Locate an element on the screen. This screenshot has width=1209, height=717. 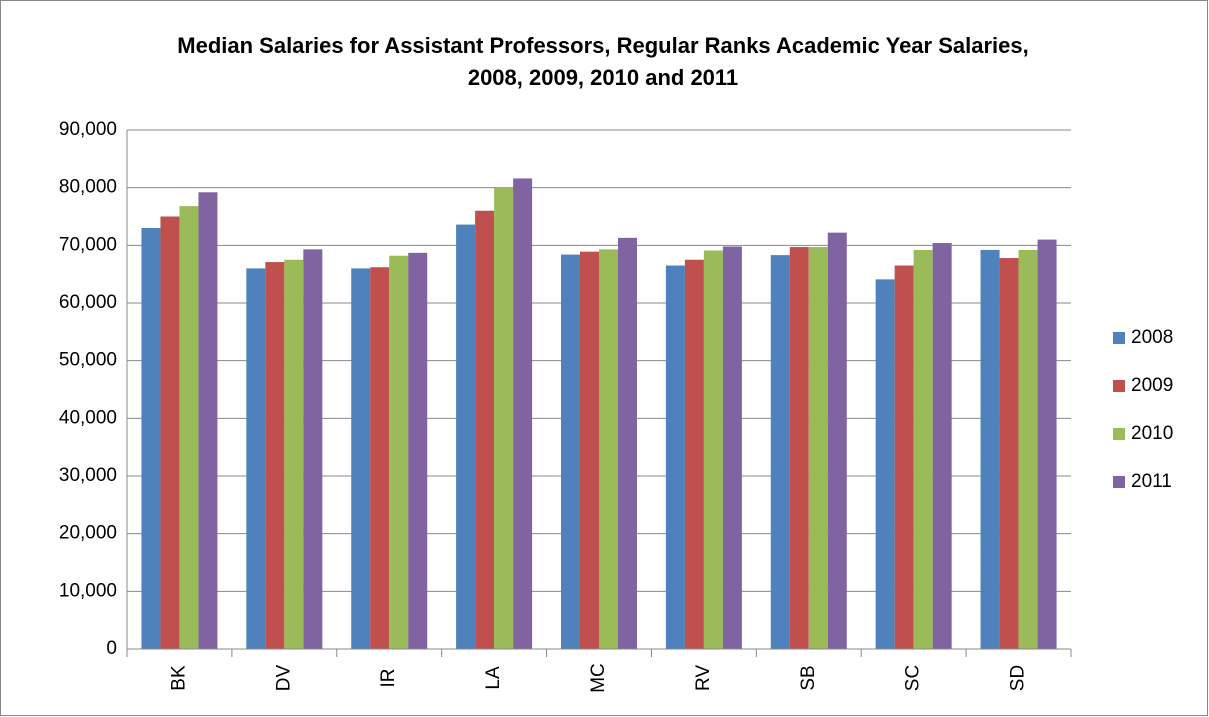
y-tick-label: 0 is located at coordinates (111, 648).